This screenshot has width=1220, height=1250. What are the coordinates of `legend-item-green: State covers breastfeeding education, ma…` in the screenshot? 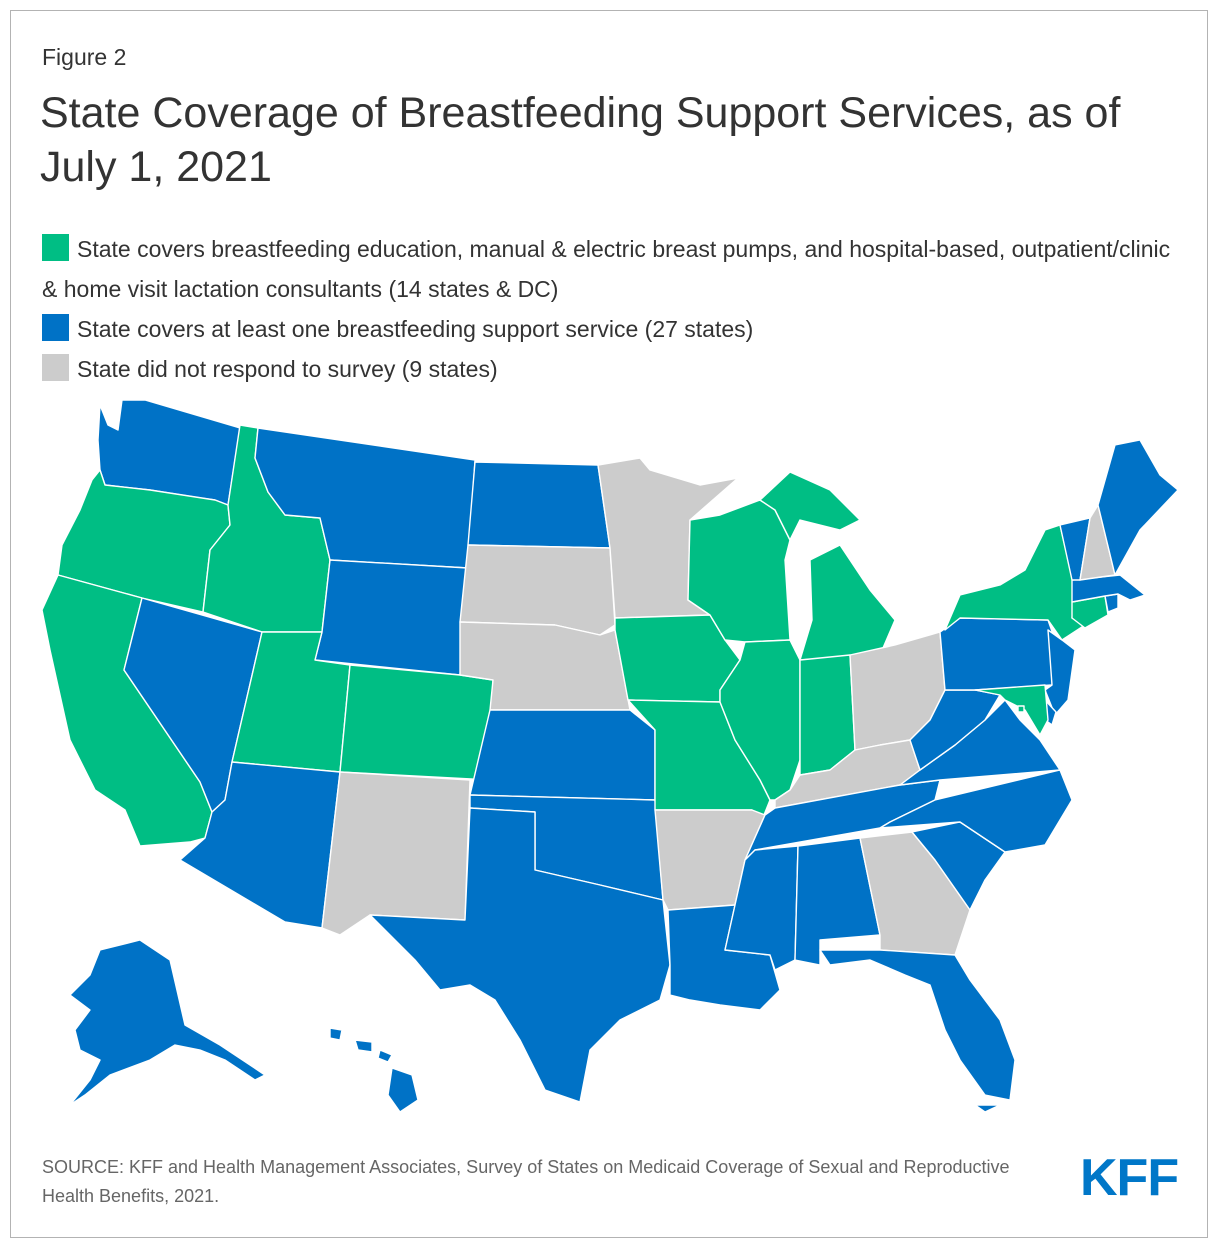 It's located at (612, 269).